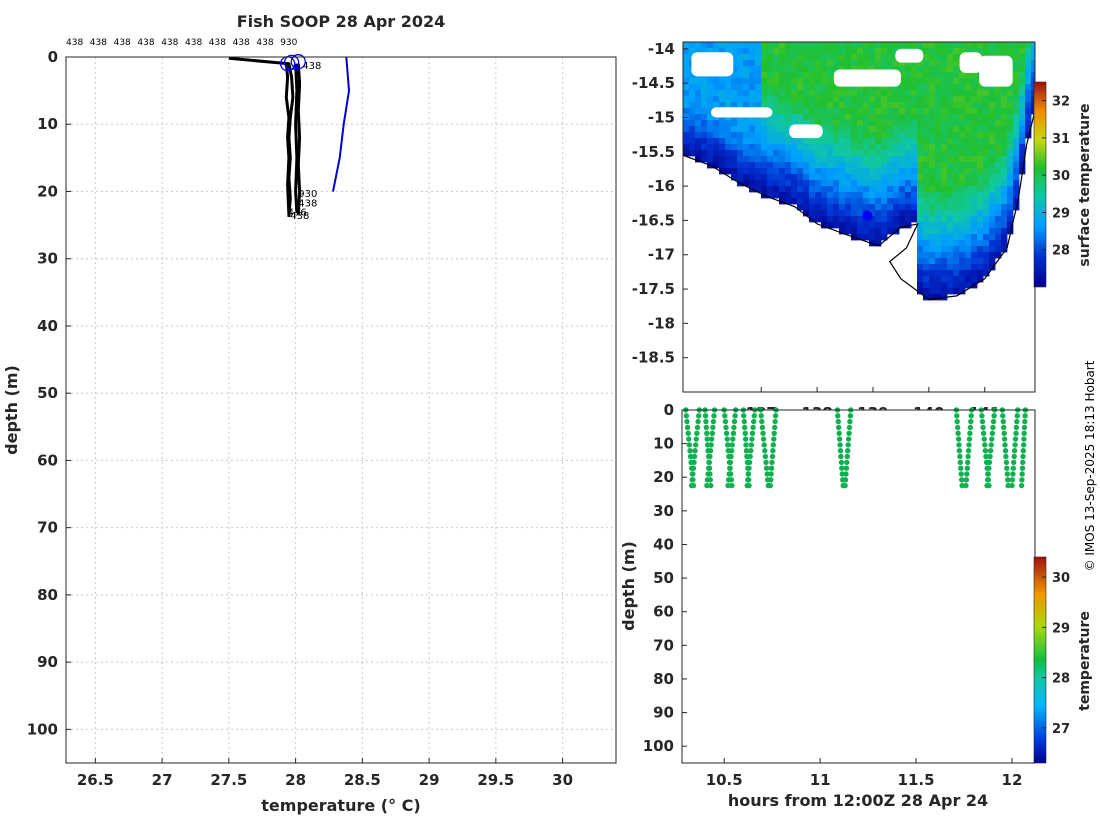 The image size is (1100, 820). What do you see at coordinates (341, 124) in the screenshot?
I see `surface-temperature-line` at bounding box center [341, 124].